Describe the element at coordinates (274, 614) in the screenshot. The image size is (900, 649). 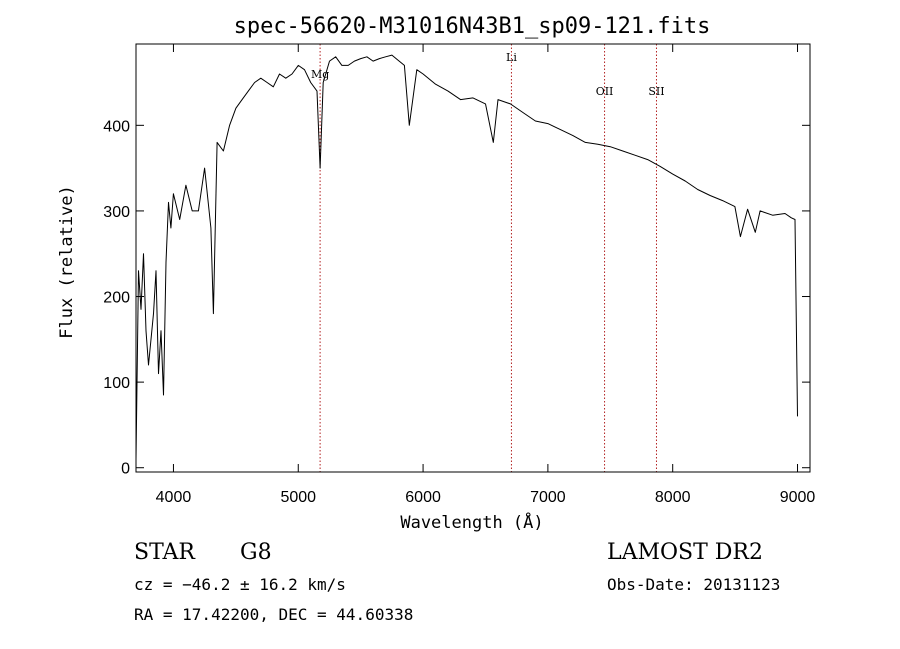
I see `sky-coordinates: RA = 17.42200, DEC = 44.60338` at that location.